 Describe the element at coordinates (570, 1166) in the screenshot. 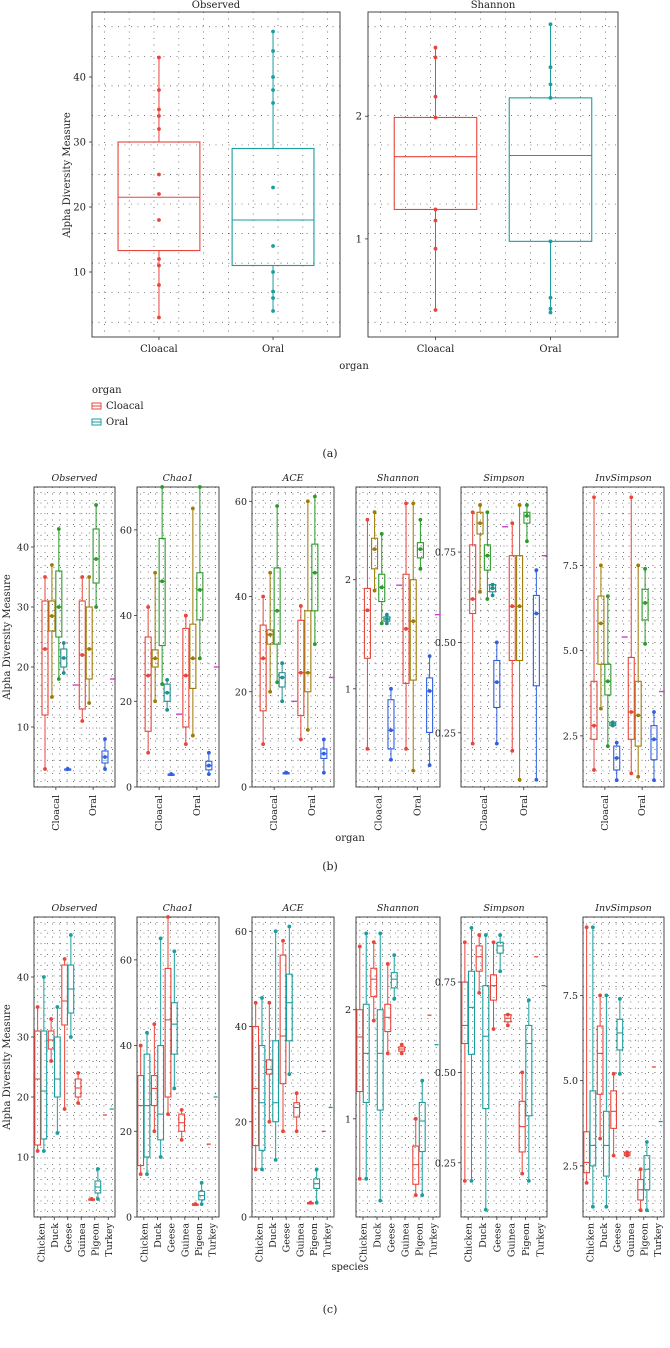

I see `y-tick-label: 2.5` at that location.